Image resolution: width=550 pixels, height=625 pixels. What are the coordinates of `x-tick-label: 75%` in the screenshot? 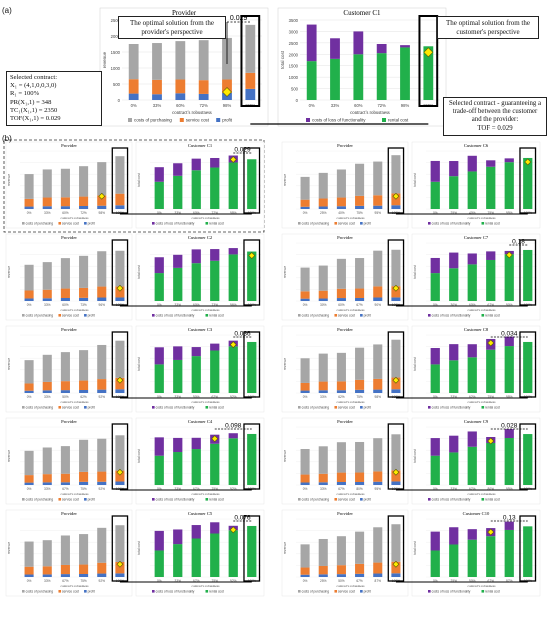 It's located at (491, 397).